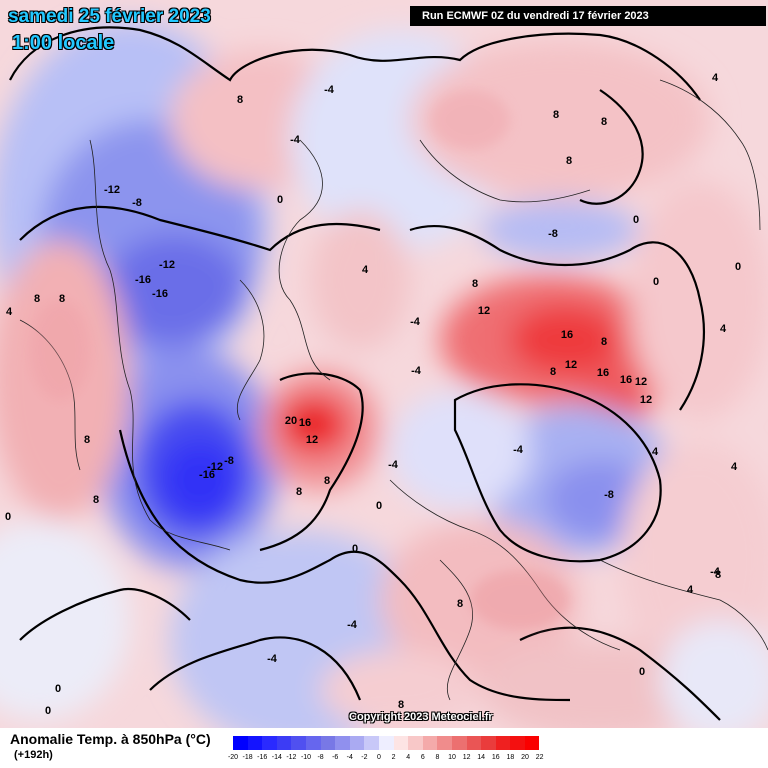 Image resolution: width=768 pixels, height=768 pixels. Describe the element at coordinates (379, 757) in the screenshot. I see `scale-tick-label: 0` at that location.